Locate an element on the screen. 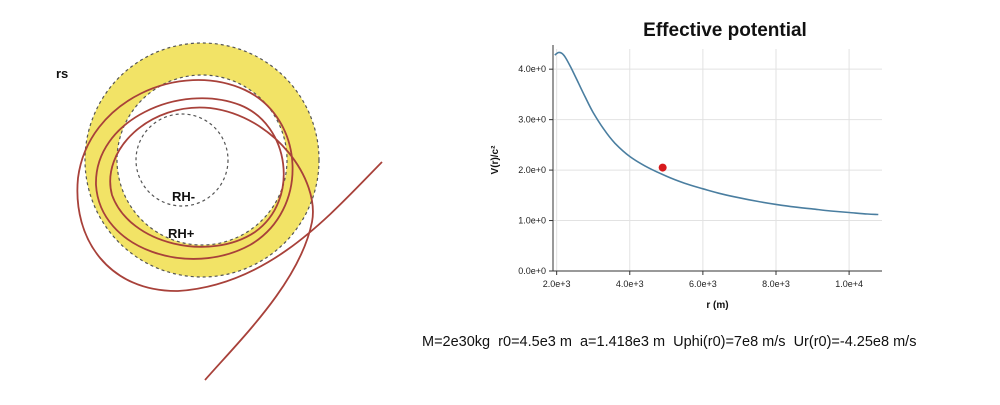 The height and width of the screenshot is (405, 1000). x-tick-label: 1.0e+4 is located at coordinates (849, 284).